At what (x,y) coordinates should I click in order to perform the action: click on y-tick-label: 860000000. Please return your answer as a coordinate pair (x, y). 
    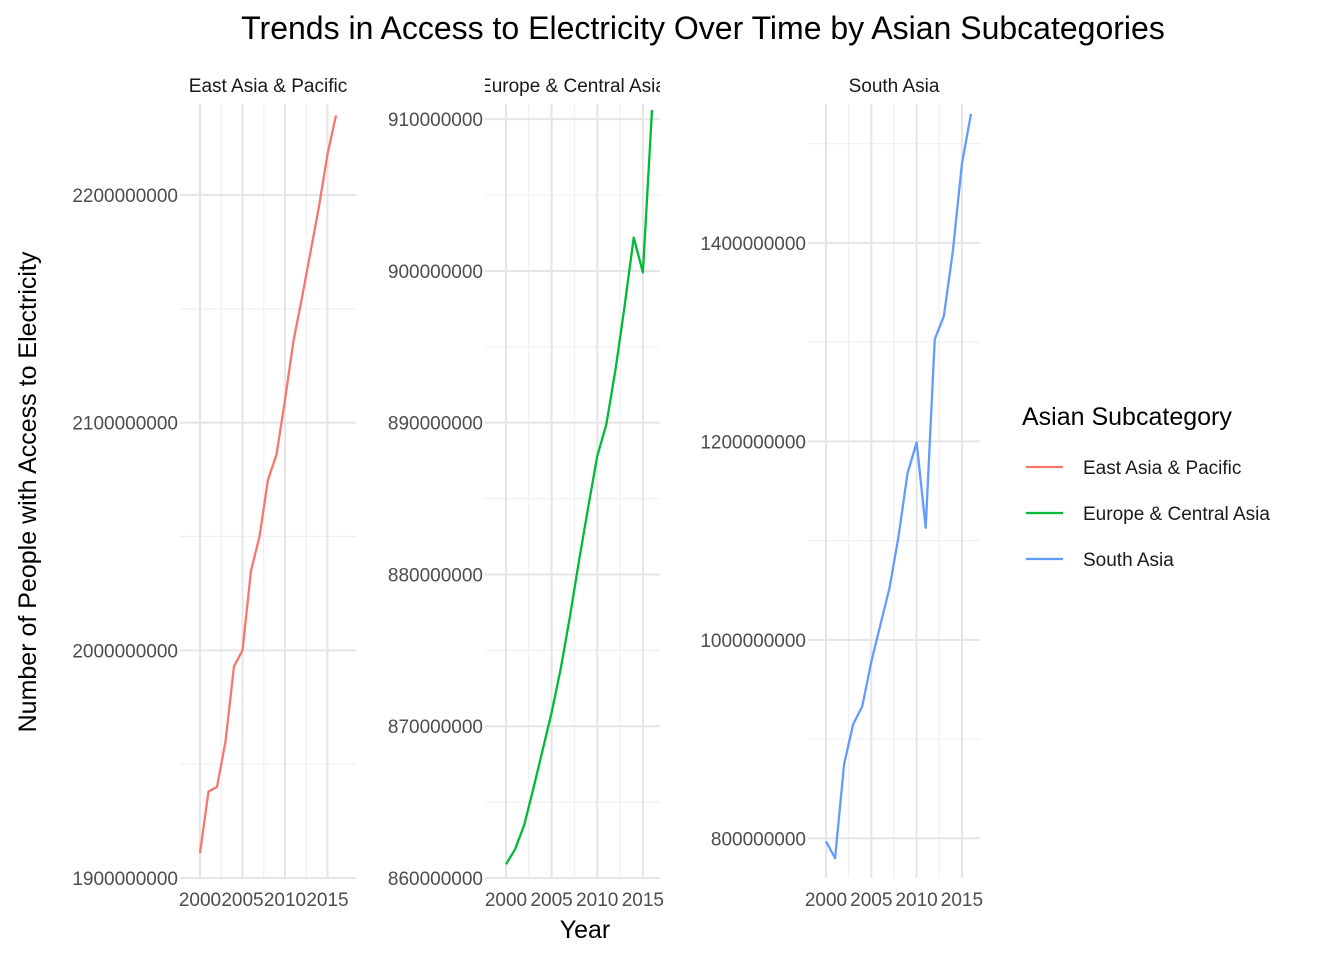
    Looking at the image, I should click on (435, 879).